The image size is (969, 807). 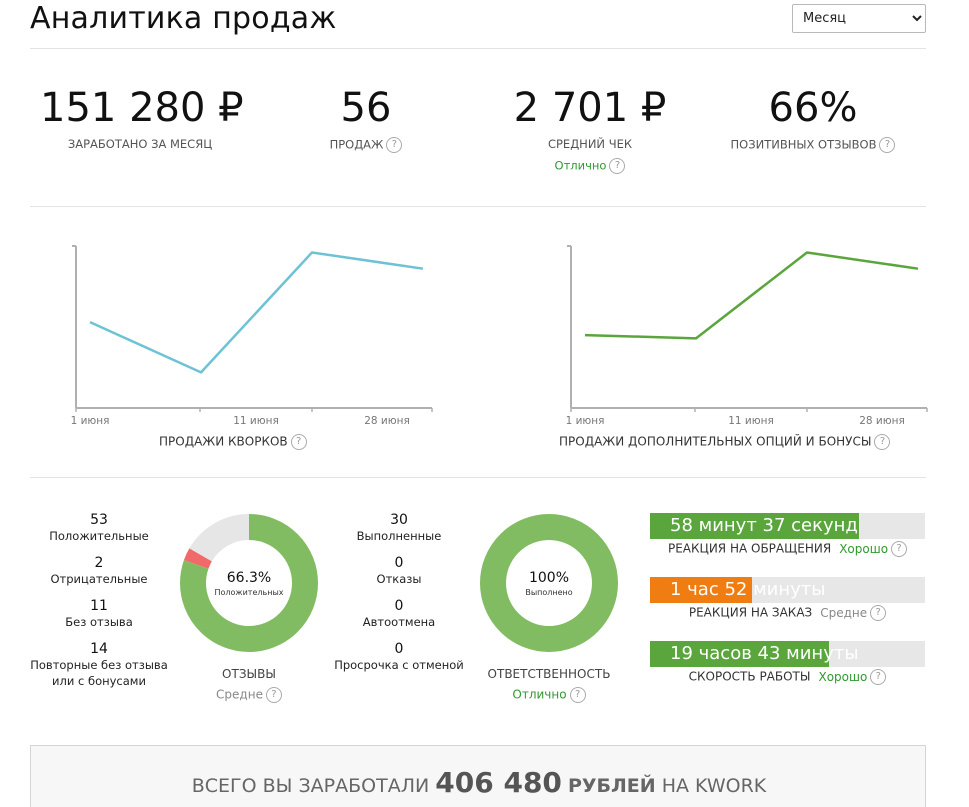 I want to click on bar-value: 1 час 52 минуты, so click(x=748, y=589).